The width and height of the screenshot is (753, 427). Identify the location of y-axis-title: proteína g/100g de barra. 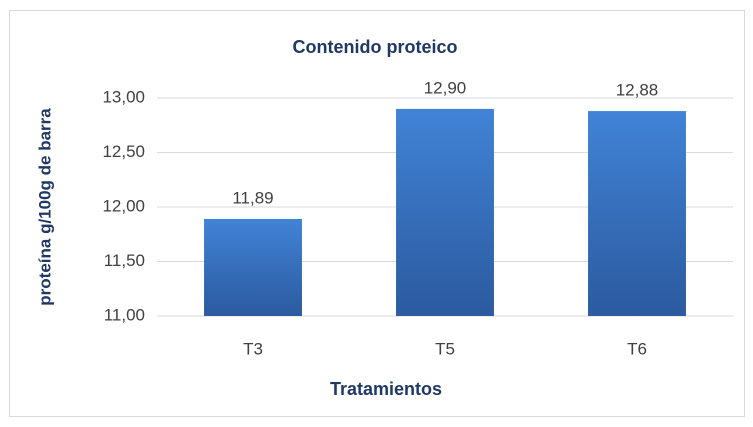
(44, 207).